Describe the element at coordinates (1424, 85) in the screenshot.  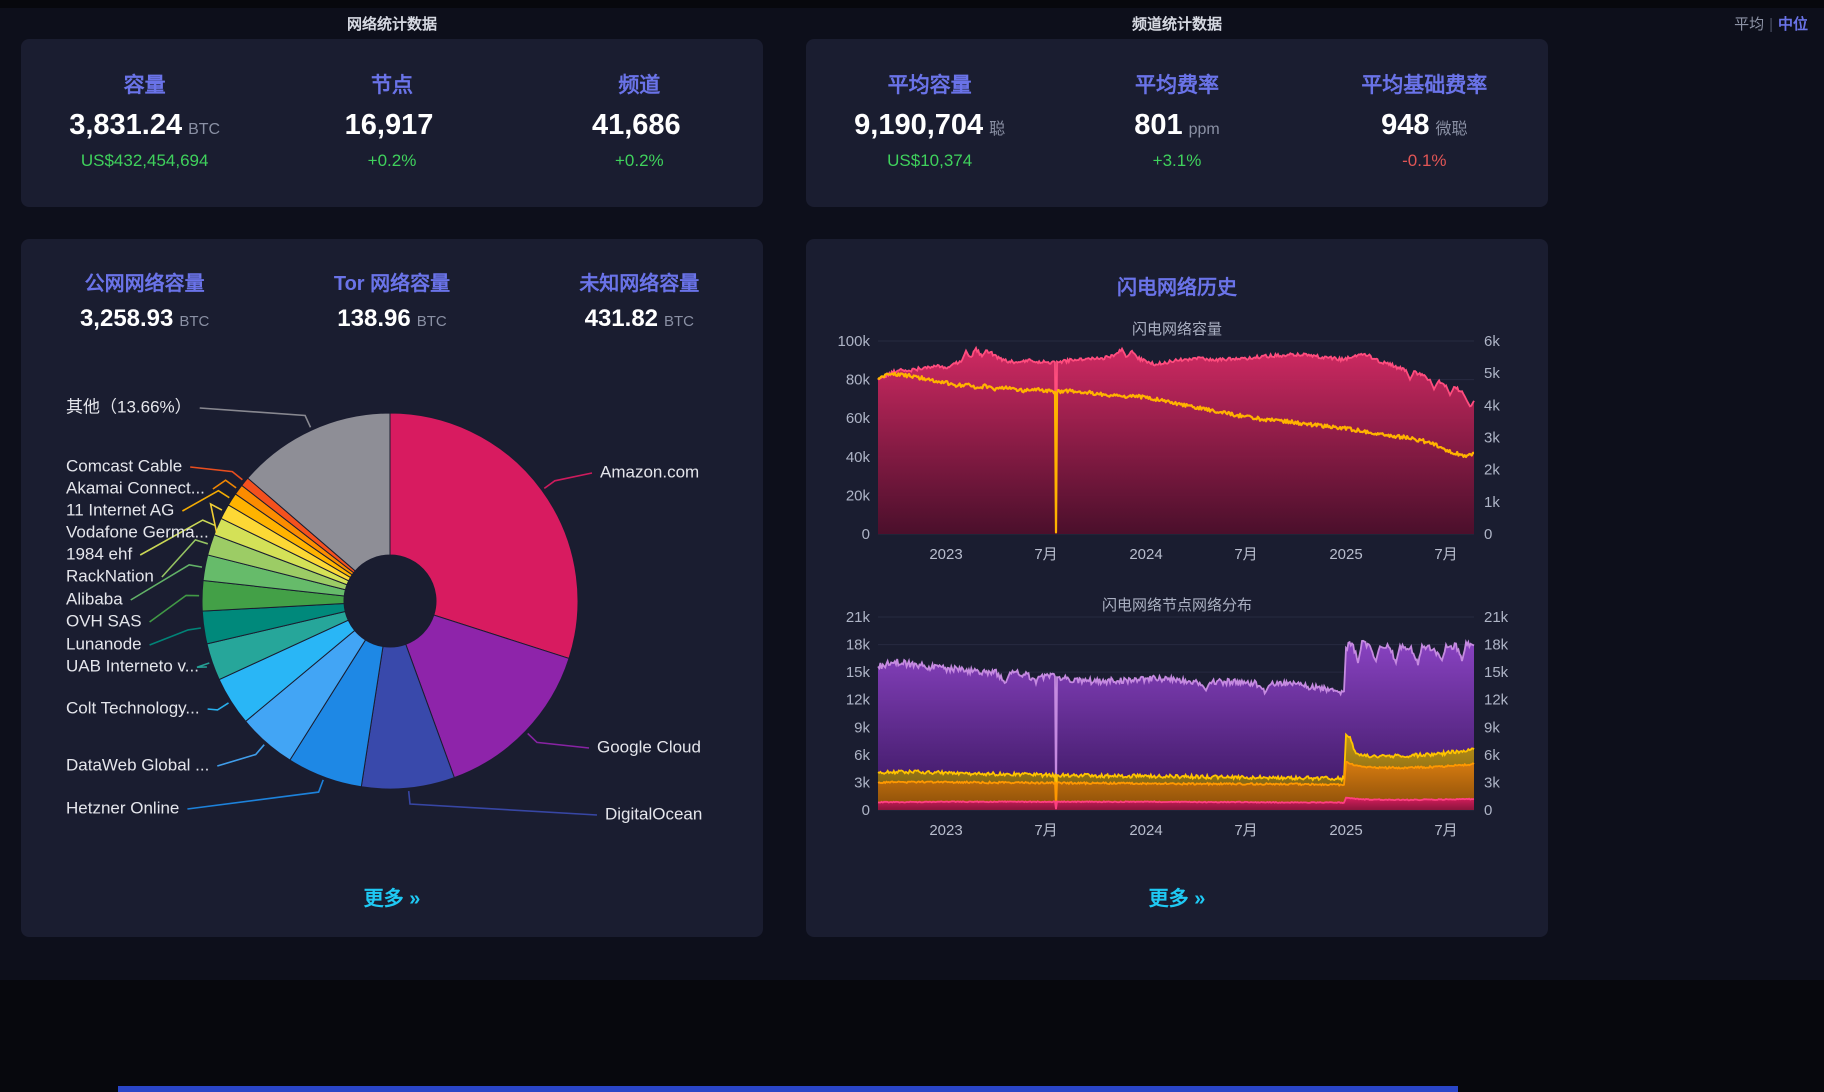
I see `stat-avg-basefee-label: 平均基础费率` at that location.